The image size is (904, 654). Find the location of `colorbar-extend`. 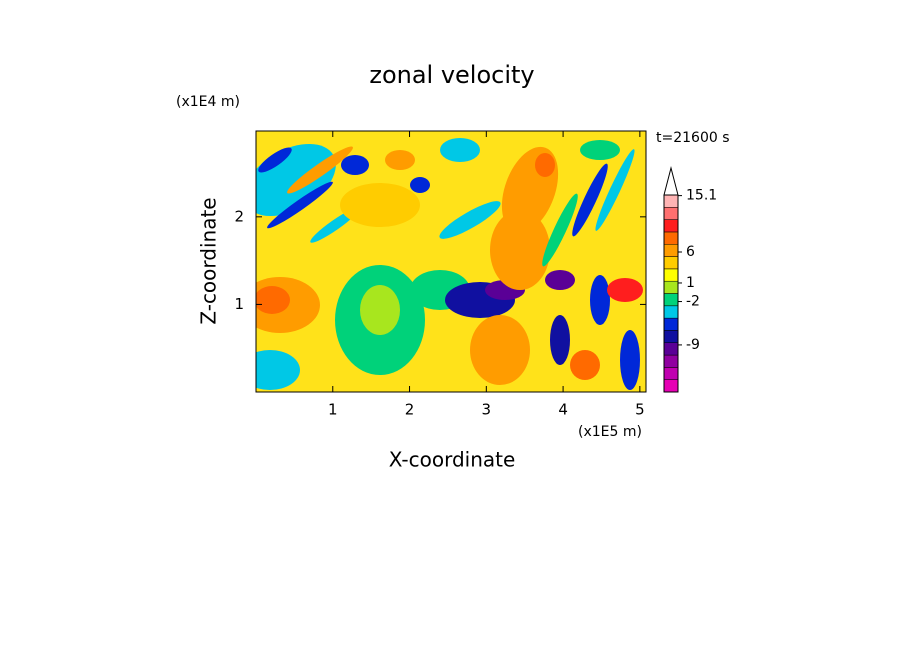

colorbar-extend is located at coordinates (671, 181).